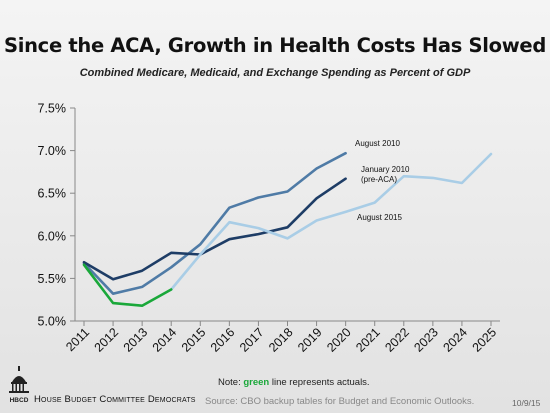  What do you see at coordinates (52, 109) in the screenshot?
I see `y-tick-label: 7.5%` at bounding box center [52, 109].